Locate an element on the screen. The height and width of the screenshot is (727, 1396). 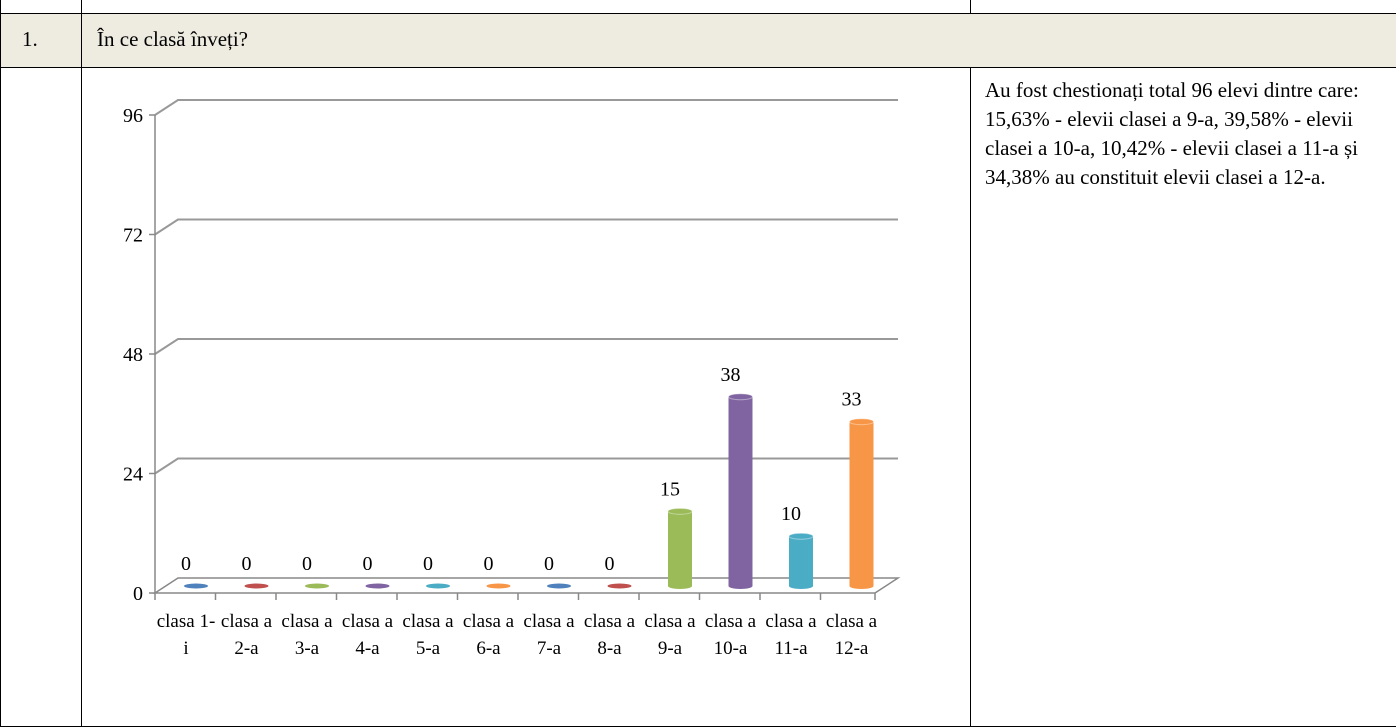
y-tick-label: 48 is located at coordinates (133, 355).